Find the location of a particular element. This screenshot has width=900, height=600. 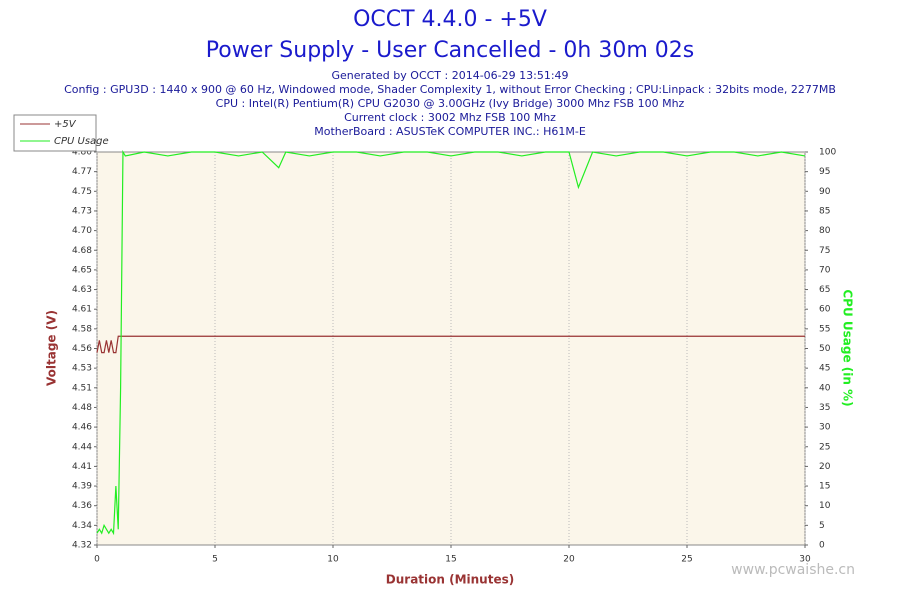

y2-tick-label: 0 is located at coordinates (822, 546).